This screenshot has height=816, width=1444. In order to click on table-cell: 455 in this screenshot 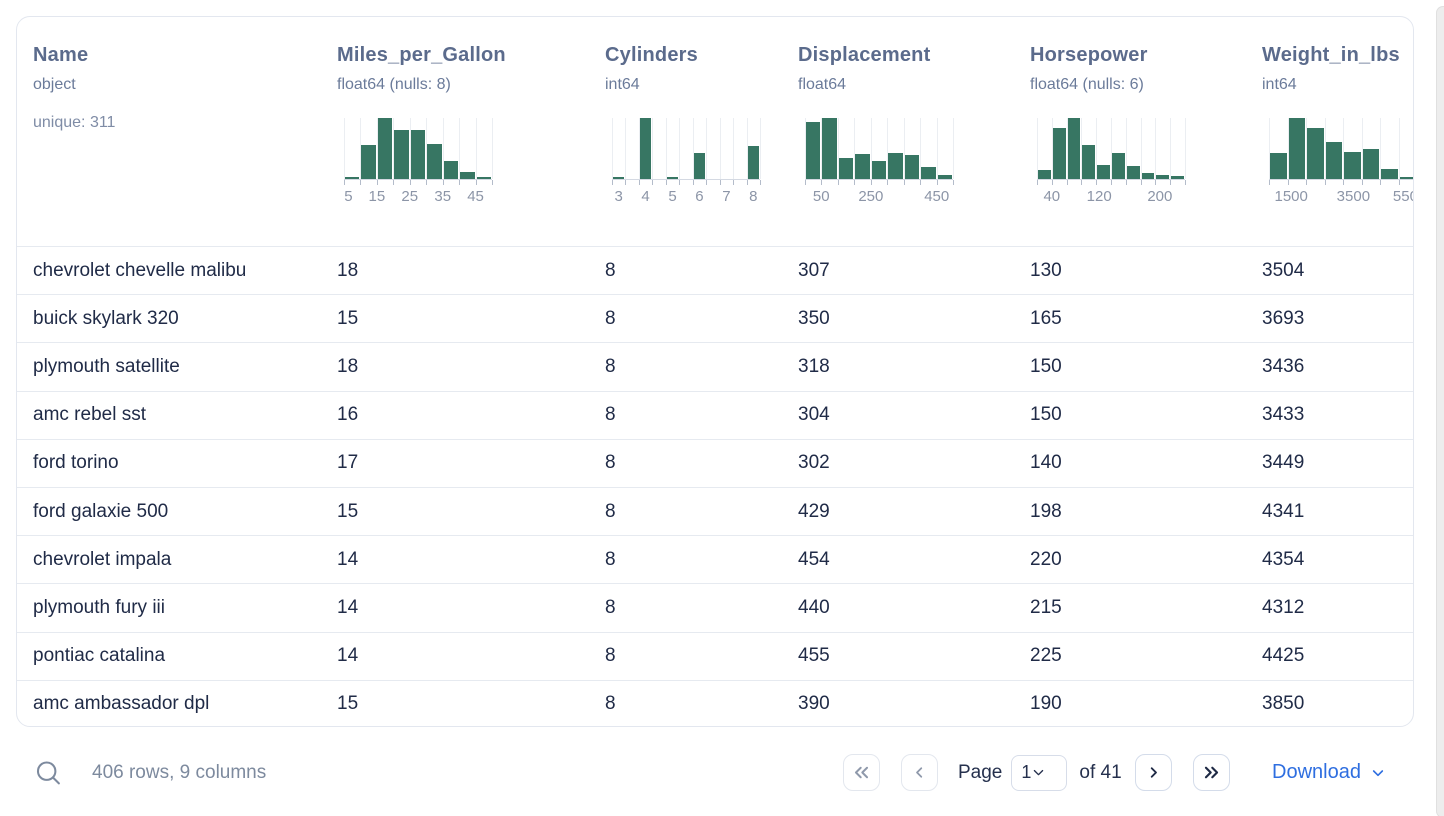, I will do `click(814, 656)`.